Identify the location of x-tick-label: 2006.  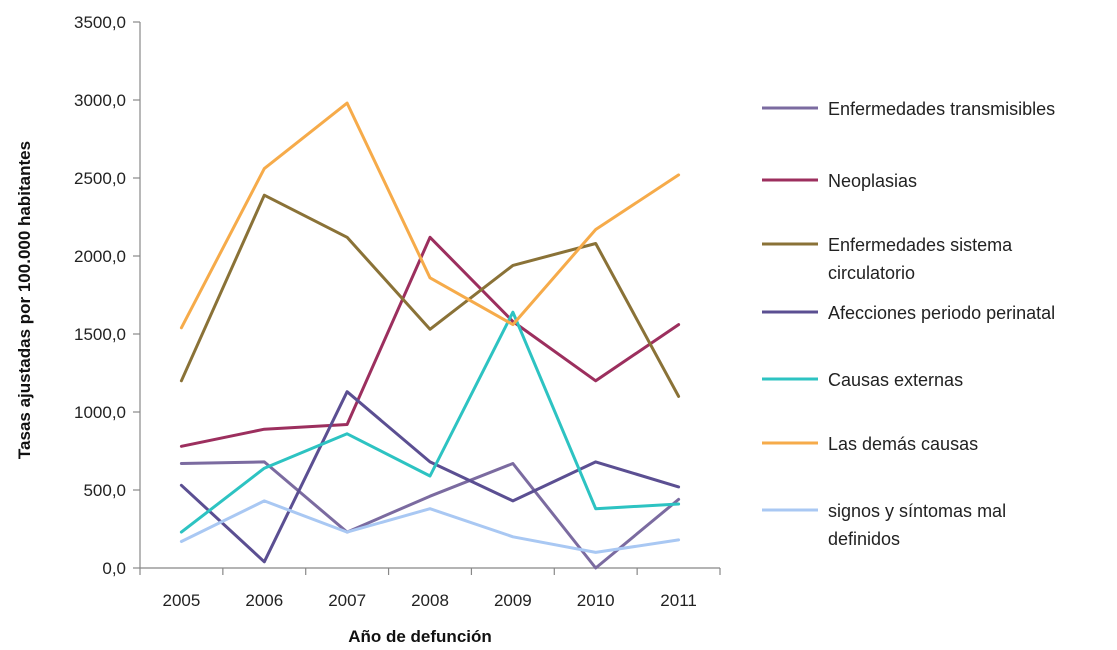
(264, 600).